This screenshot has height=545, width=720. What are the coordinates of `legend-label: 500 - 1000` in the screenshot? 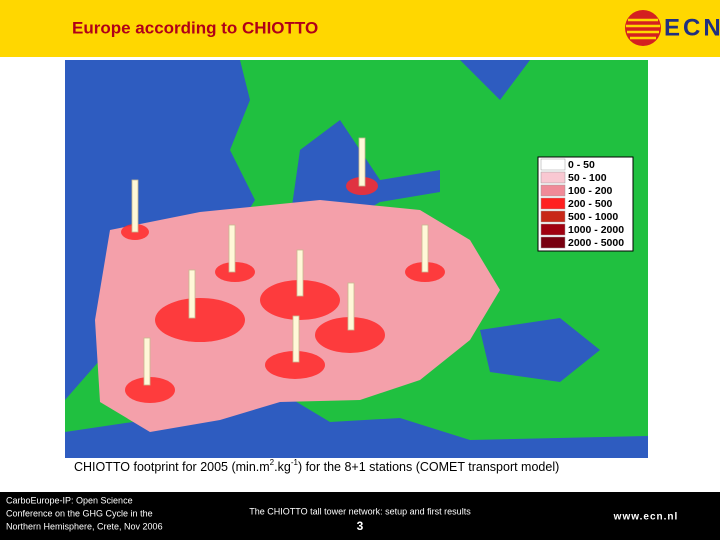 It's located at (593, 217).